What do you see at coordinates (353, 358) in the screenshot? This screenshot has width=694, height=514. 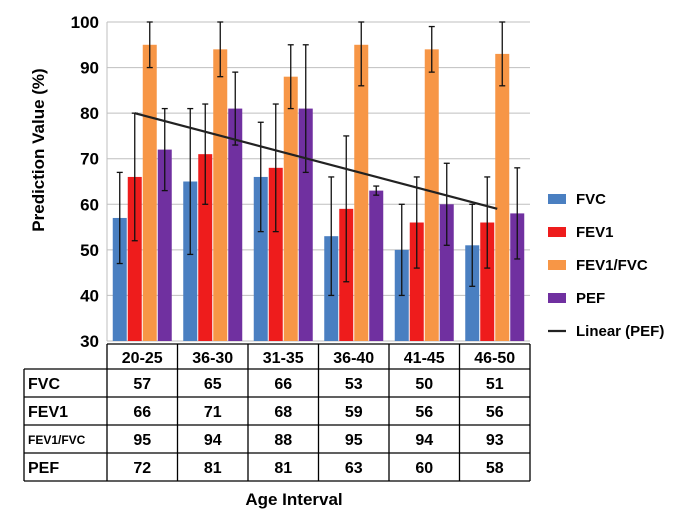 I see `x-tick-label: 36-40` at bounding box center [353, 358].